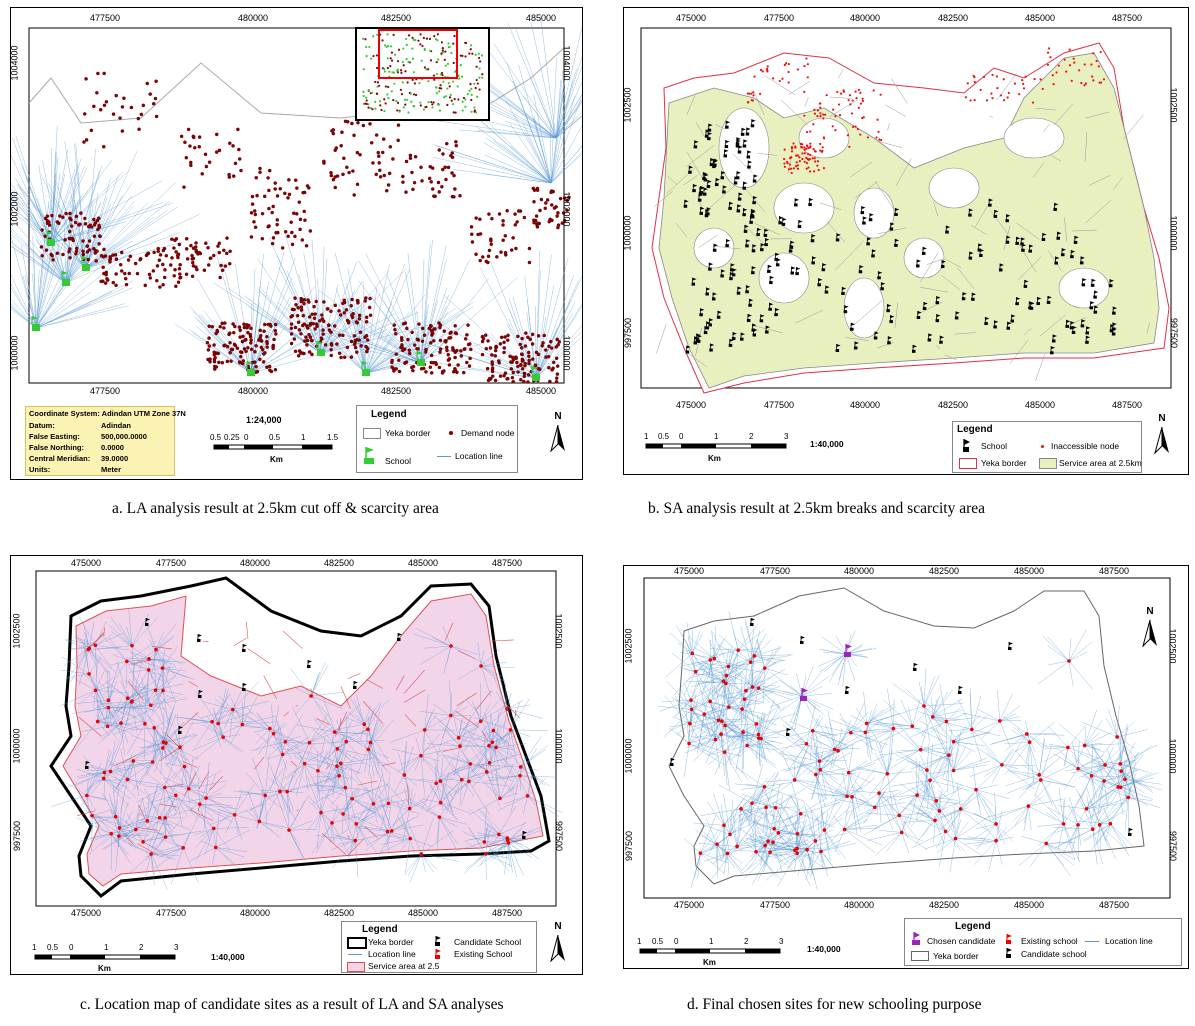  Describe the element at coordinates (372, 433) in the screenshot. I see `yeka-border-swatch` at that location.